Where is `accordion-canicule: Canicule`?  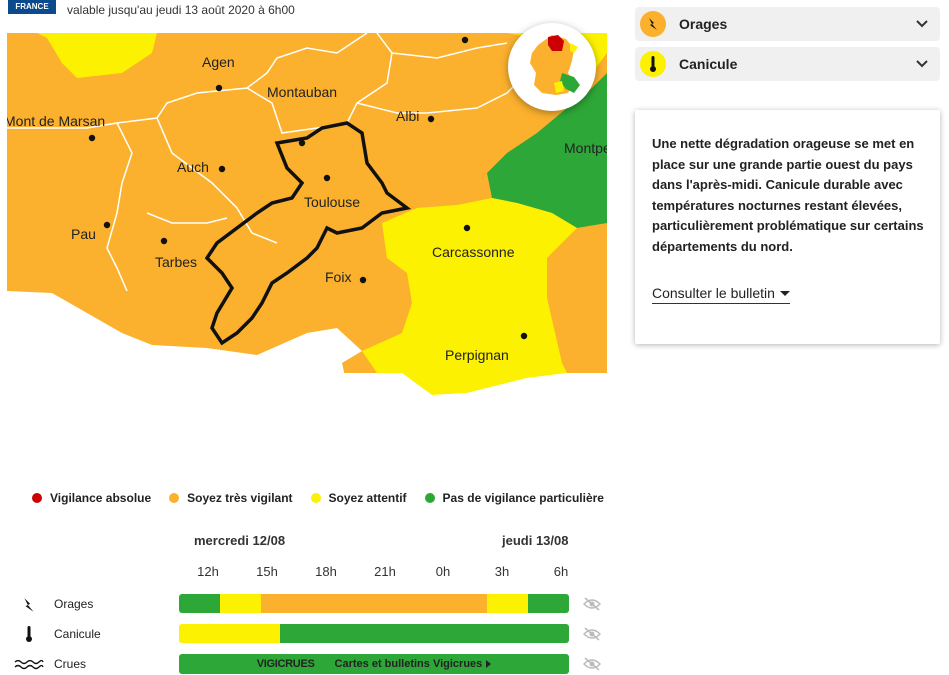 accordion-canicule: Canicule is located at coordinates (787, 64).